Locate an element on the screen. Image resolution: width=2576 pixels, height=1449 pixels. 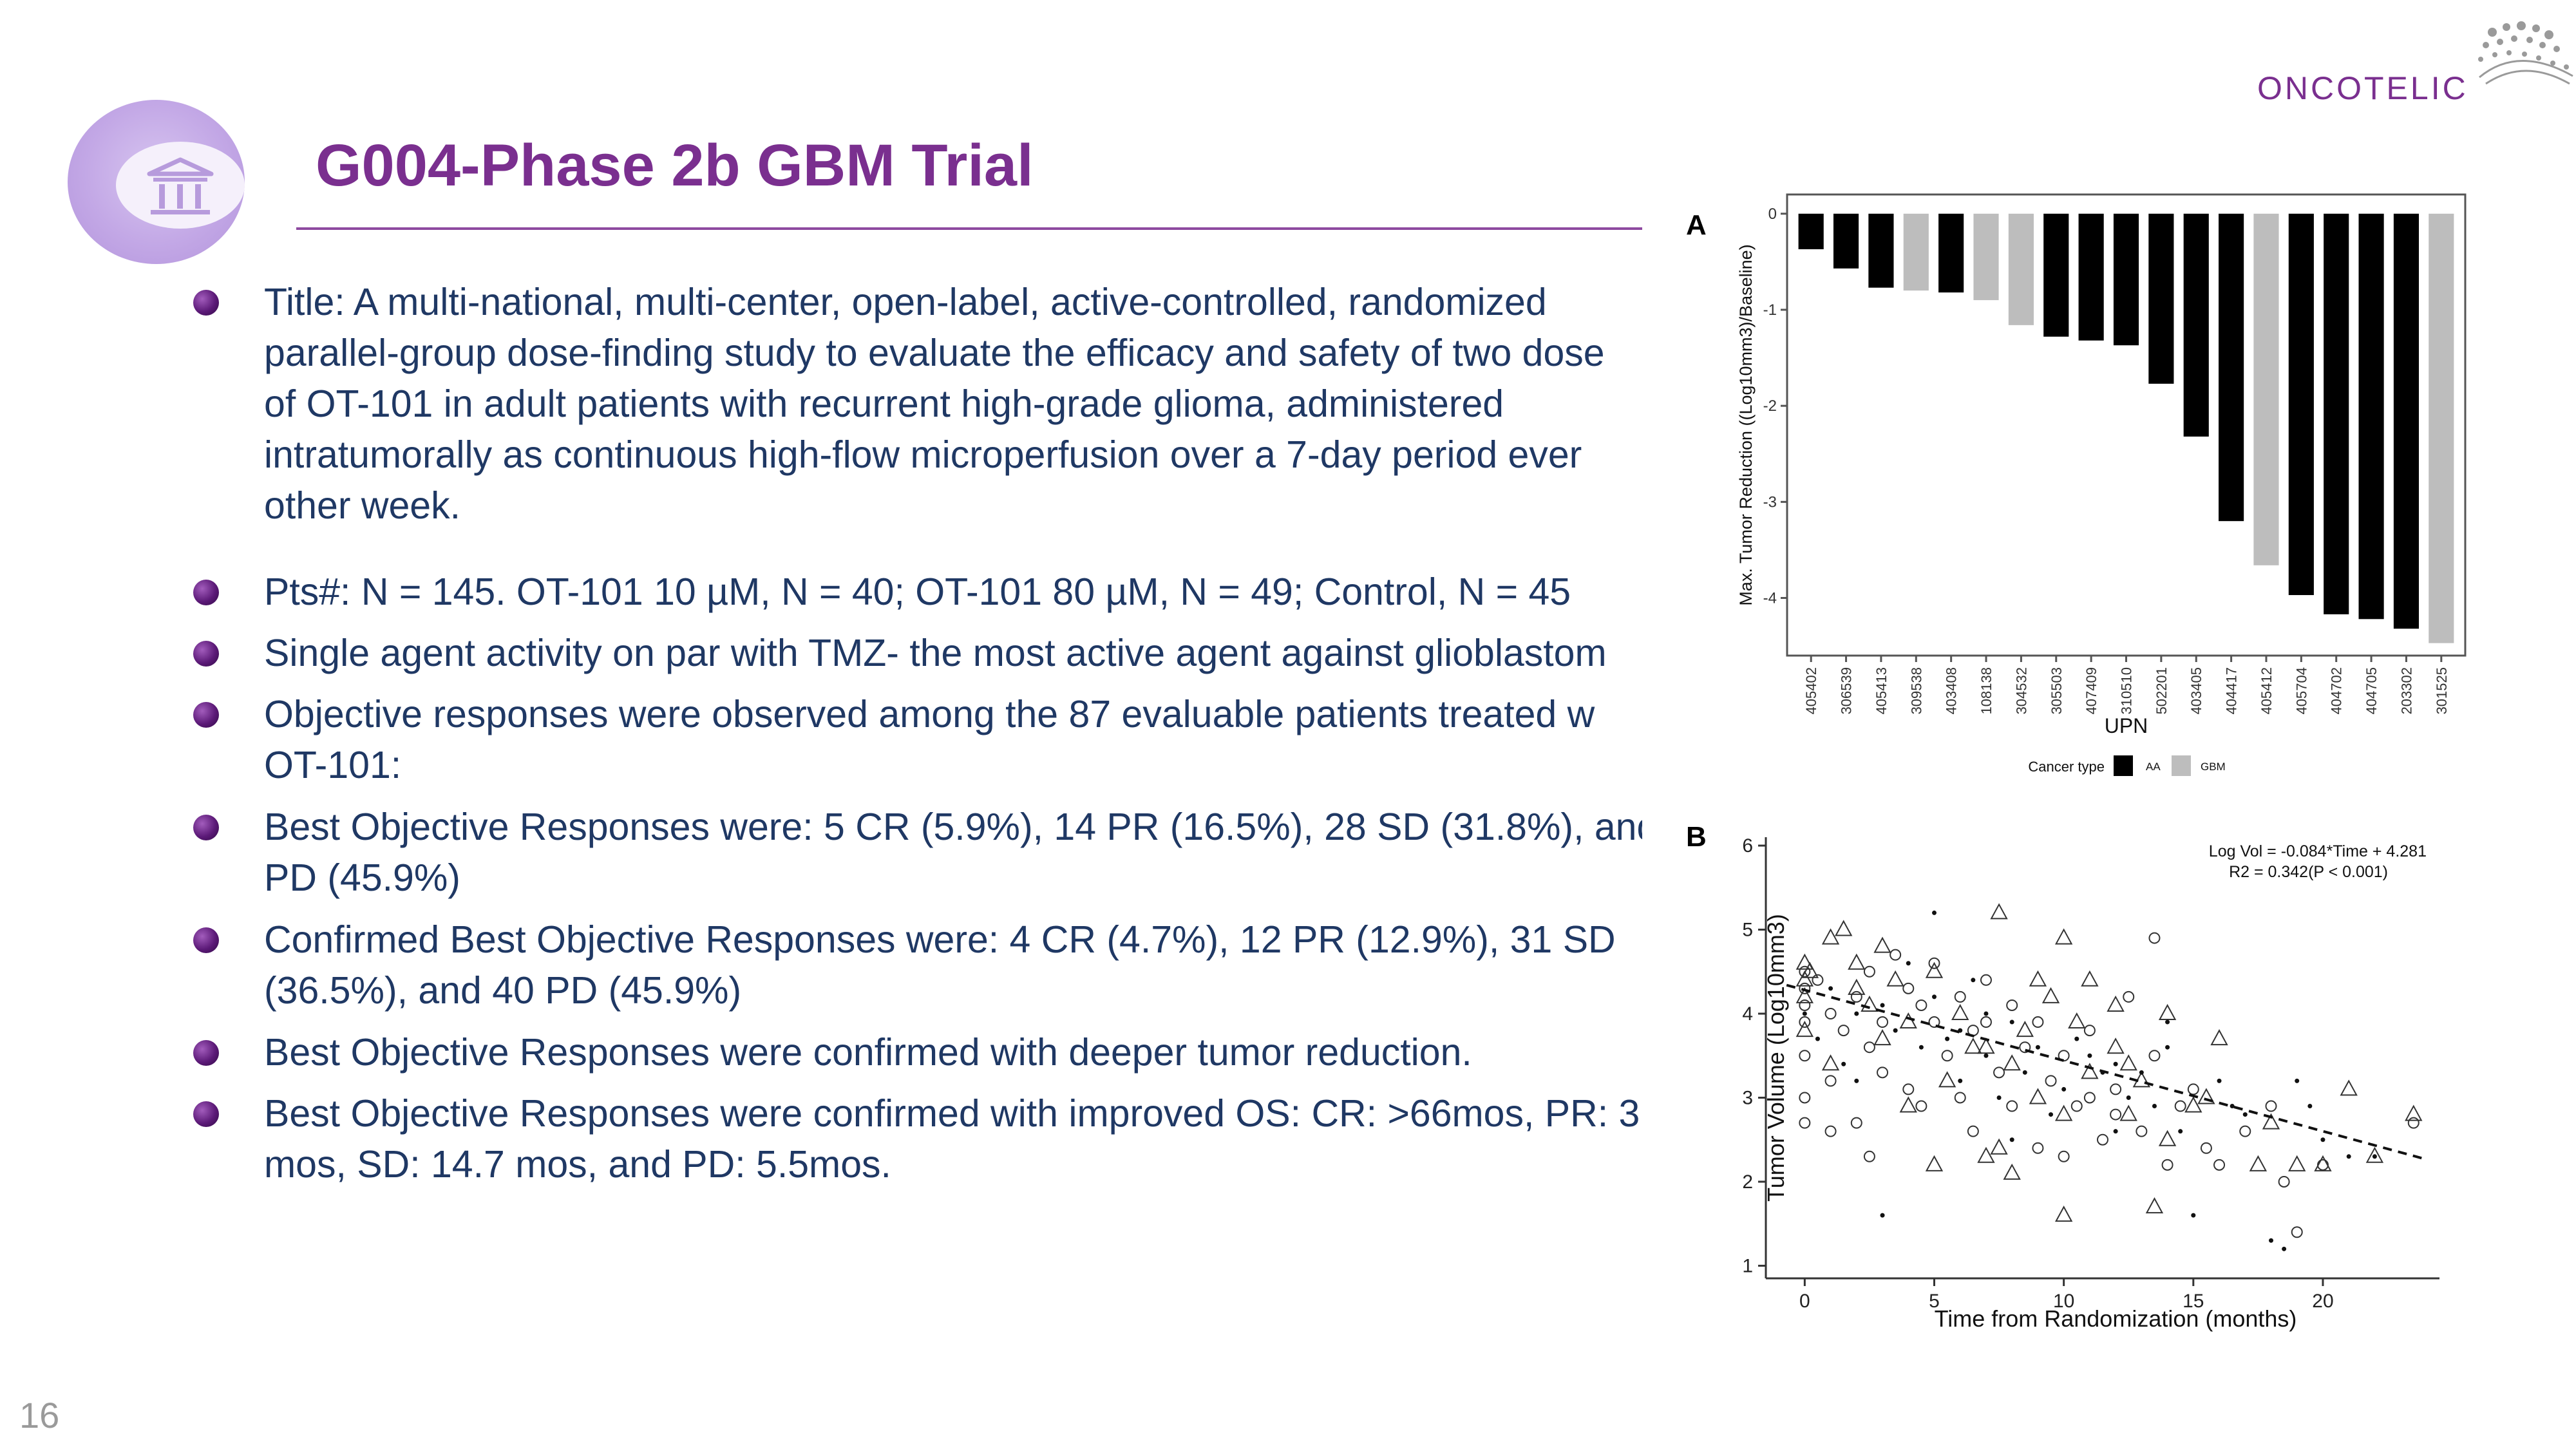
bullet-line: OT-101: is located at coordinates (333, 765).